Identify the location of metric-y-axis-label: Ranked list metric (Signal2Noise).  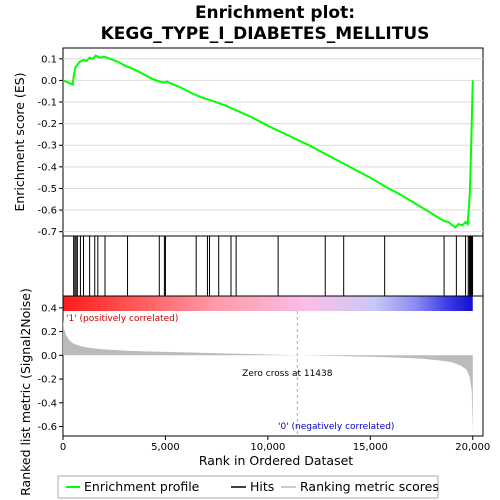
(25, 392).